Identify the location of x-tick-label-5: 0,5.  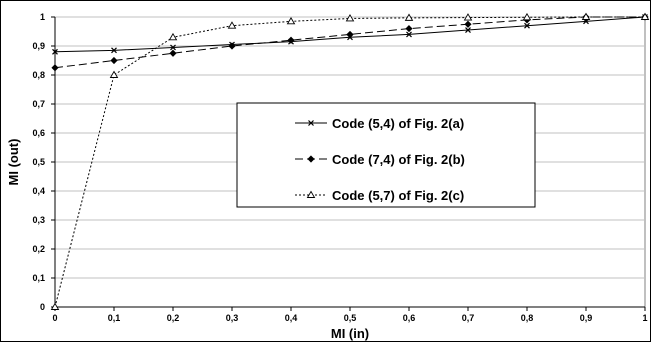
(350, 318).